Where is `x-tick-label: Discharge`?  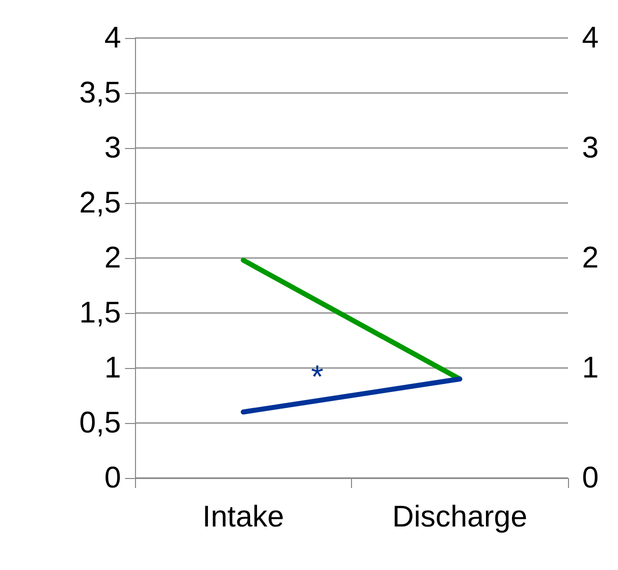
x-tick-label: Discharge is located at coordinates (460, 517).